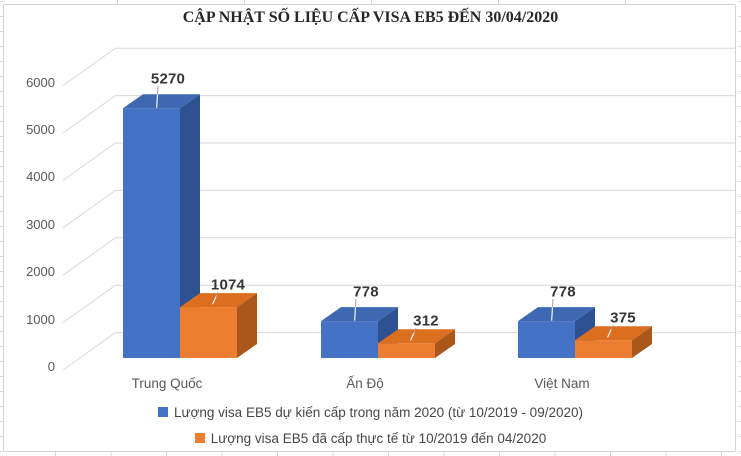  Describe the element at coordinates (603, 349) in the screenshot. I see `bar-series2-2-front` at that location.